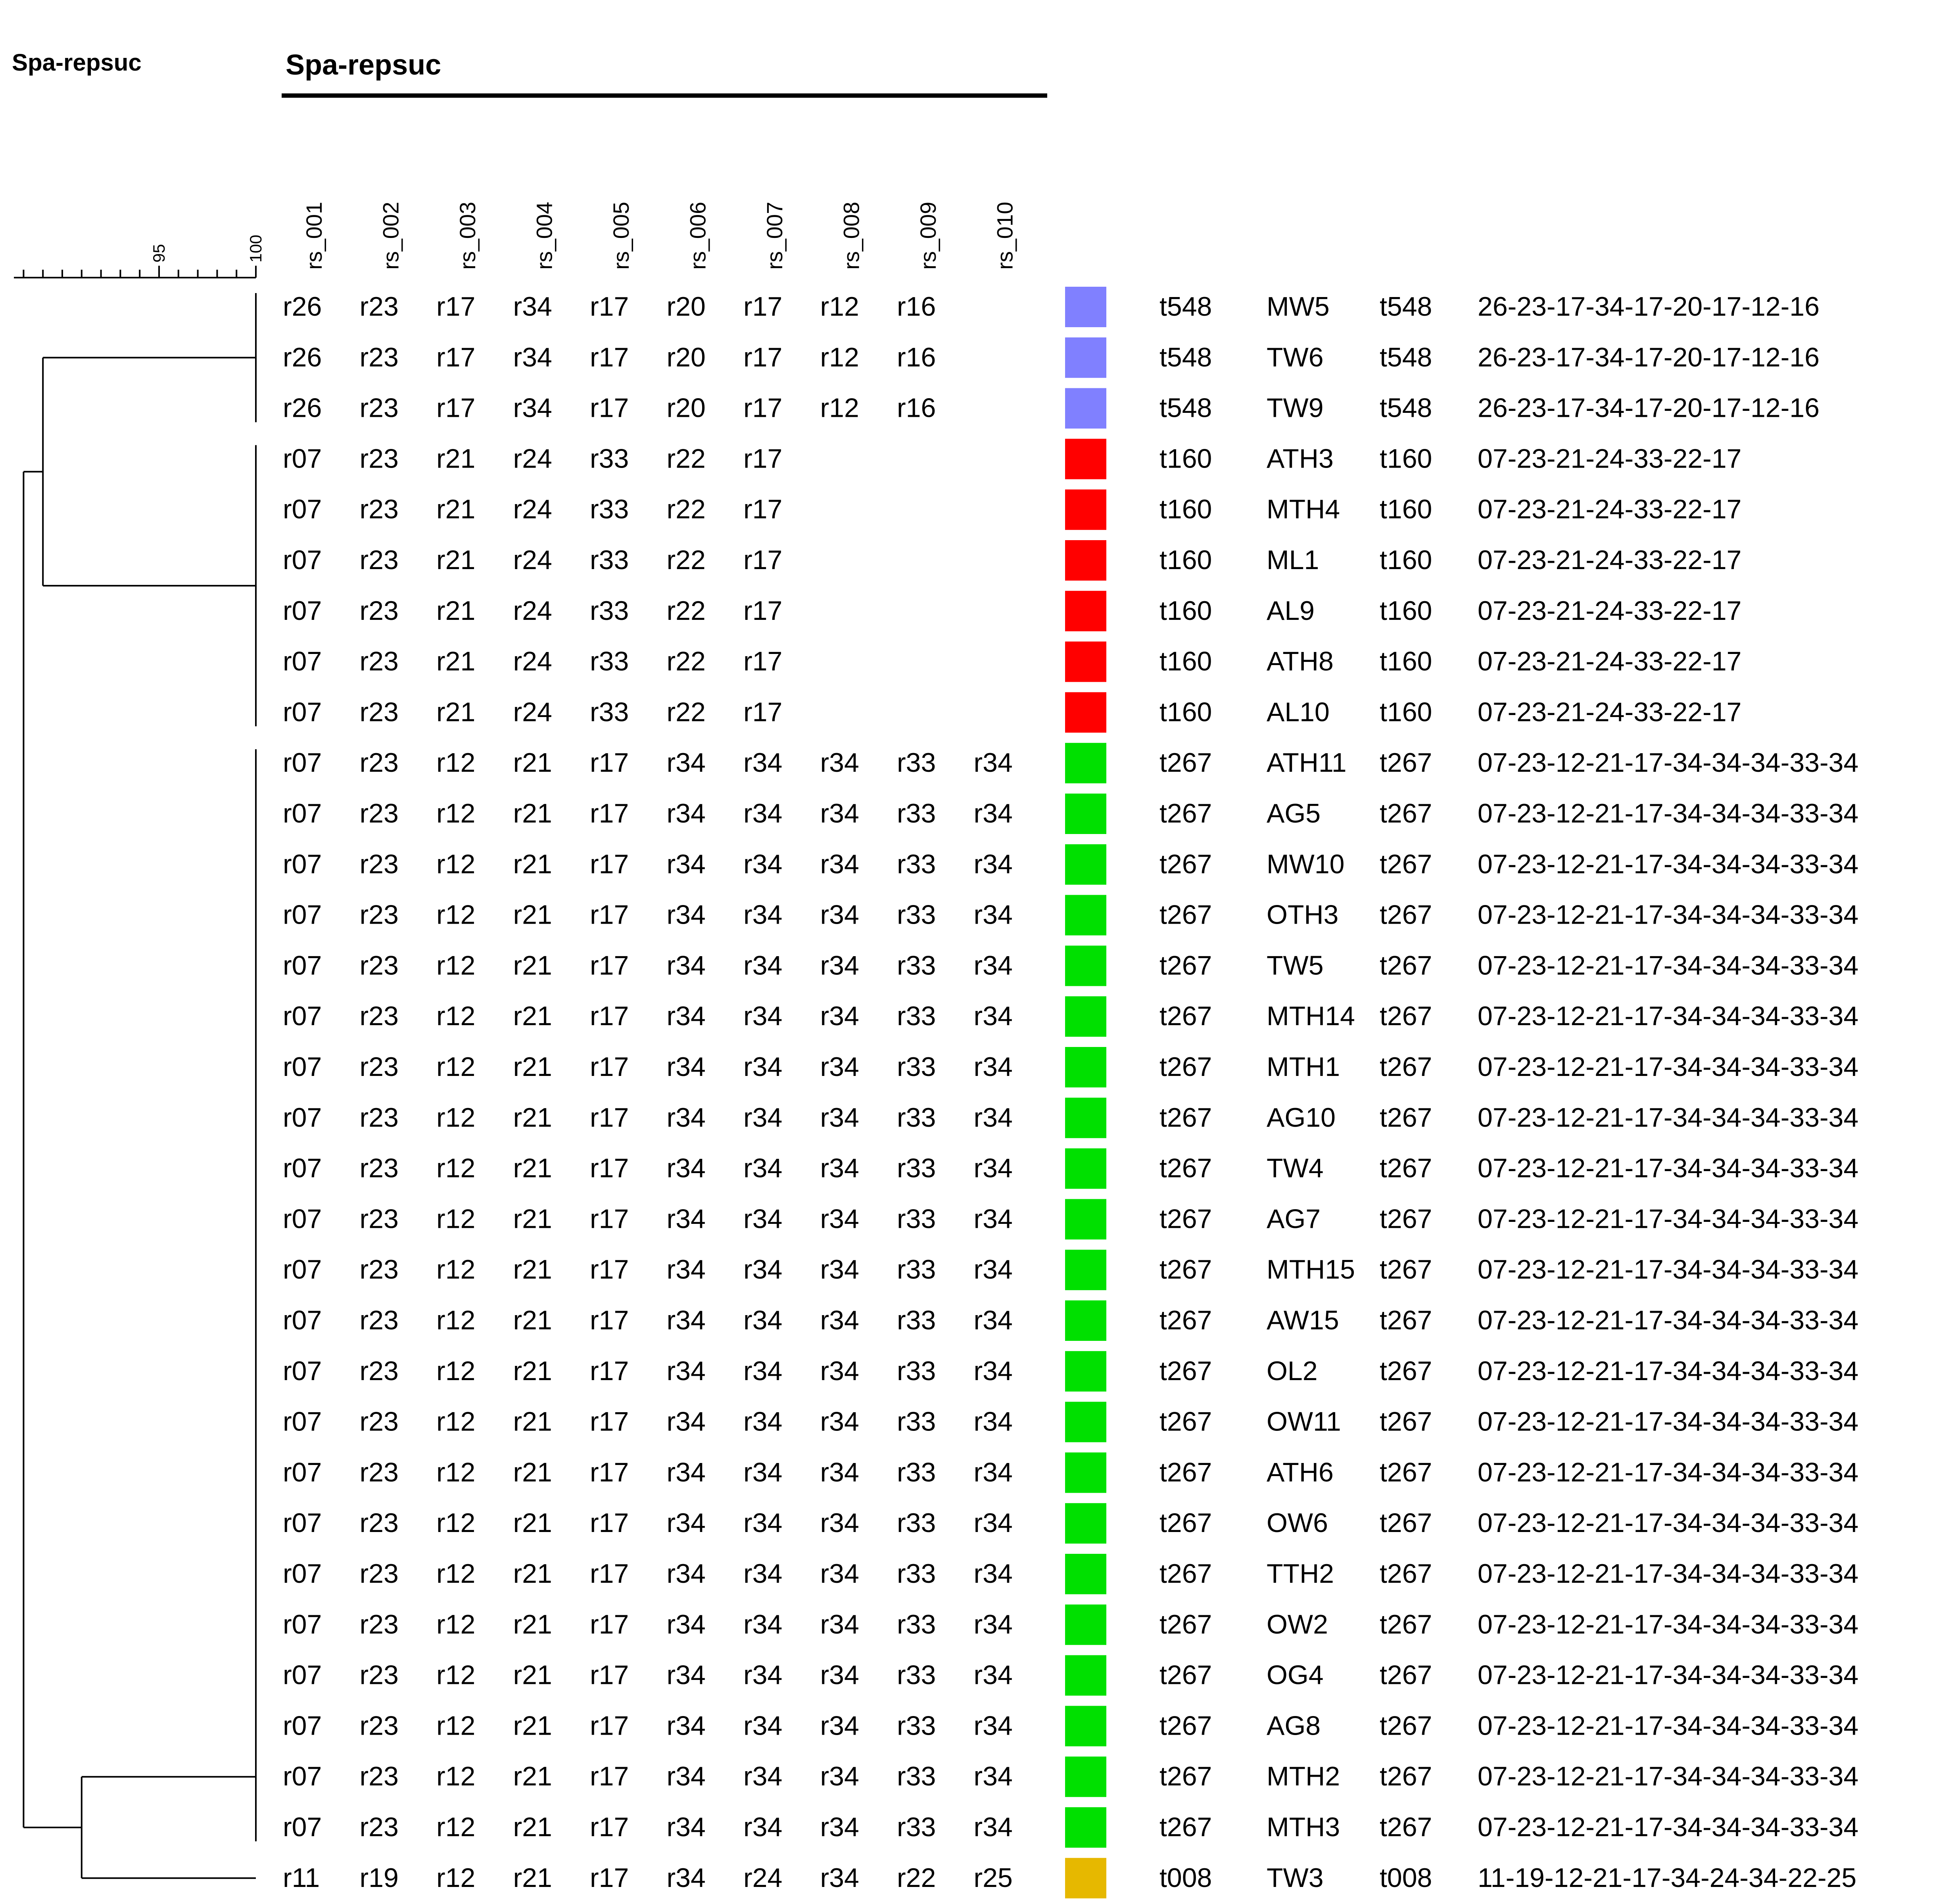 The height and width of the screenshot is (1904, 1933). Describe the element at coordinates (1297, 1624) in the screenshot. I see `strain-label: OW2` at that location.